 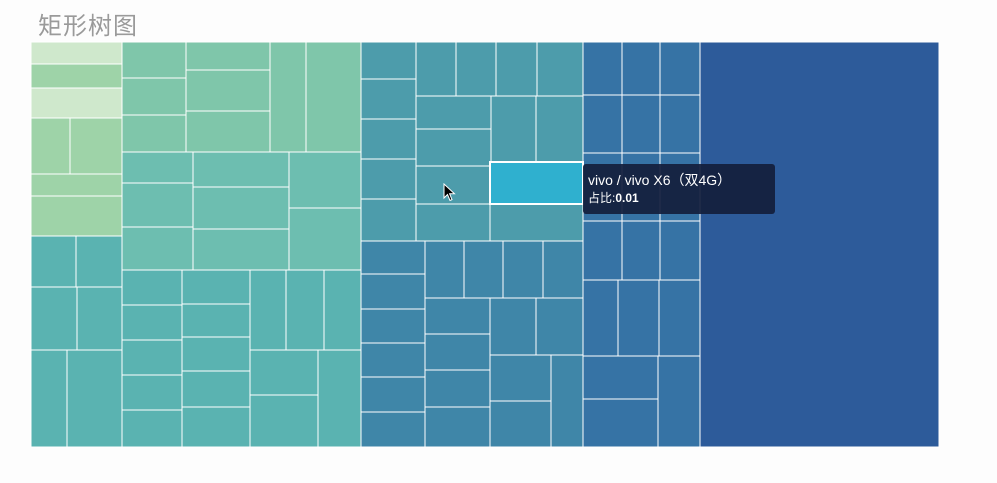 I want to click on tooltip-name: vivo / vivo X6（双4G）, so click(x=660, y=180).